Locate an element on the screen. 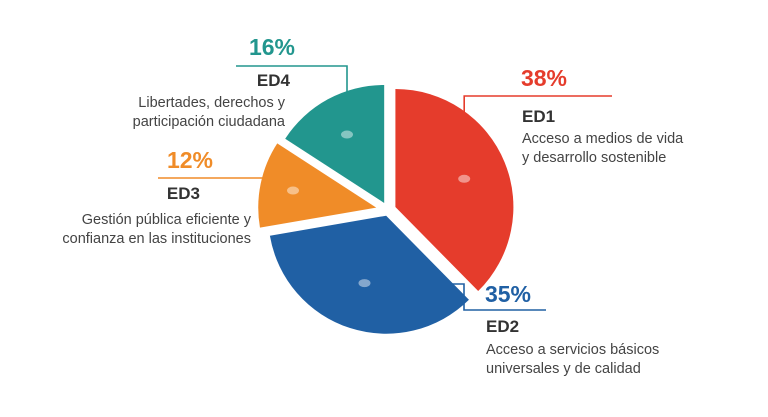 This screenshot has width=768, height=417. slice-desc-ed2-line1: Acceso a servicios básicos is located at coordinates (572, 350).